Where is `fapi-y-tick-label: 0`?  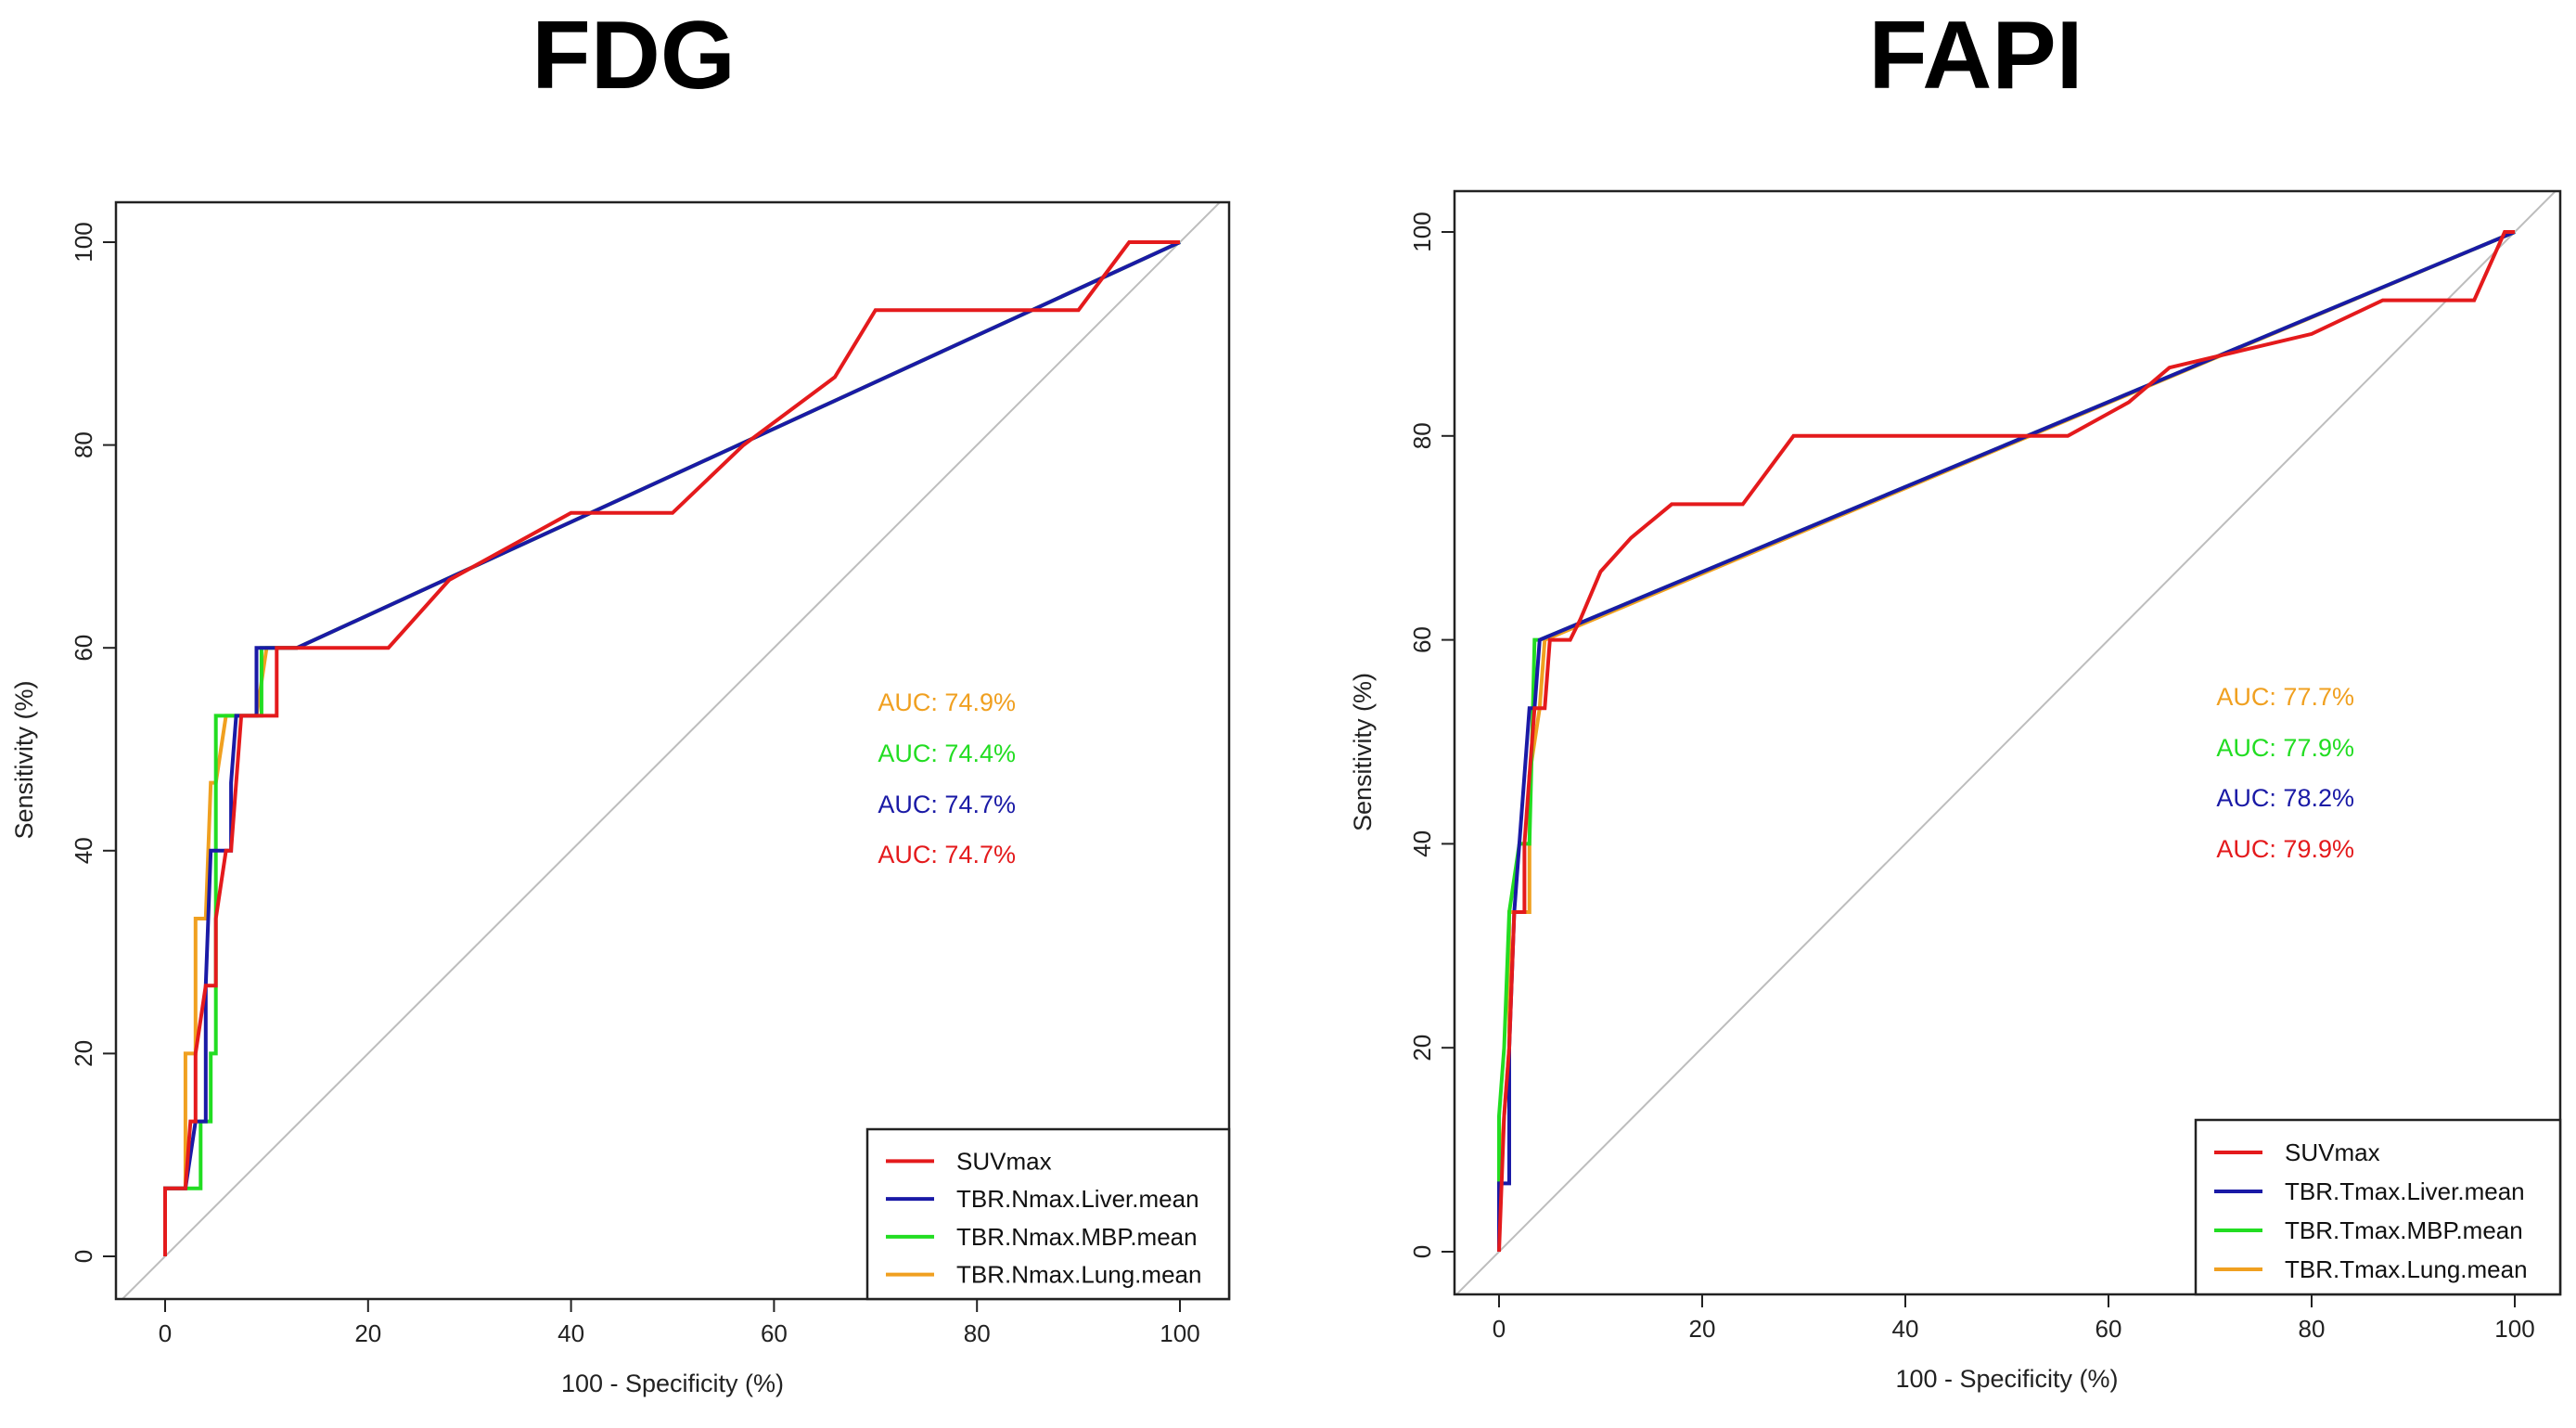
fapi-y-tick-label: 0 is located at coordinates (1422, 1251).